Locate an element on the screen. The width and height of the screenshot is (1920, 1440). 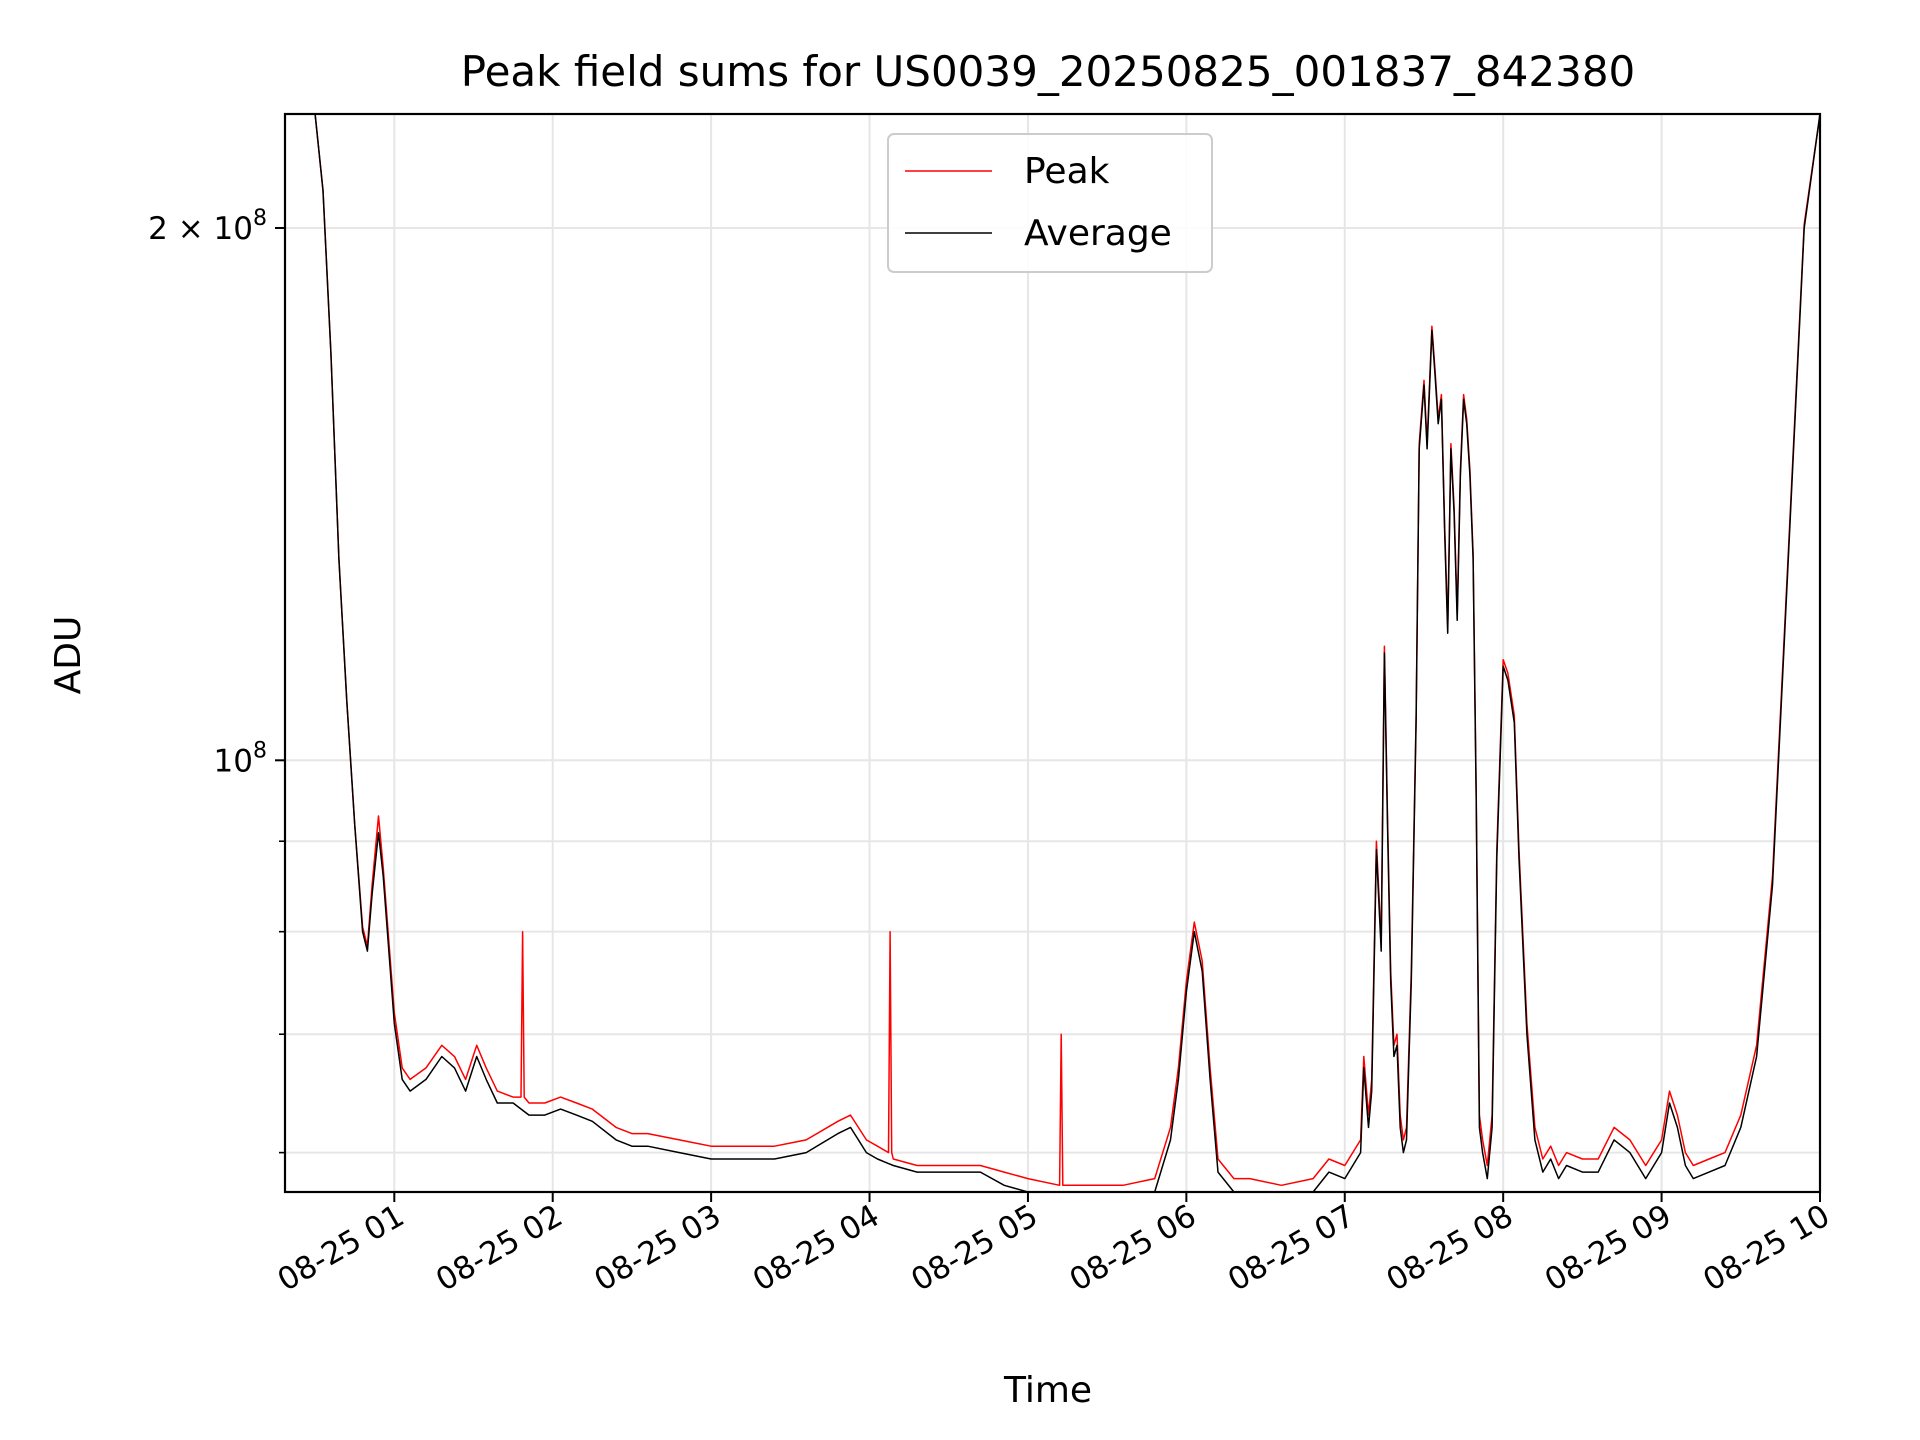
legend-peak-label: Peak is located at coordinates (1067, 171).